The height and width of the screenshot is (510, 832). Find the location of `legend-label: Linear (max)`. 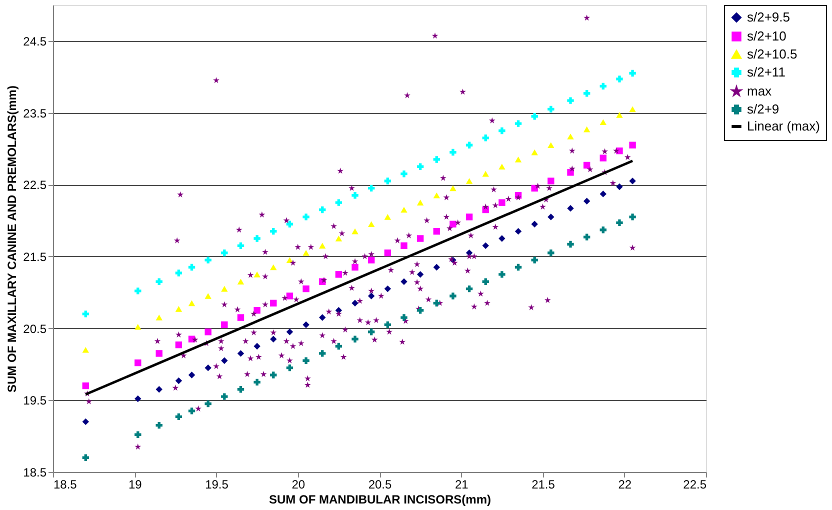

legend-label: Linear (max) is located at coordinates (783, 126).